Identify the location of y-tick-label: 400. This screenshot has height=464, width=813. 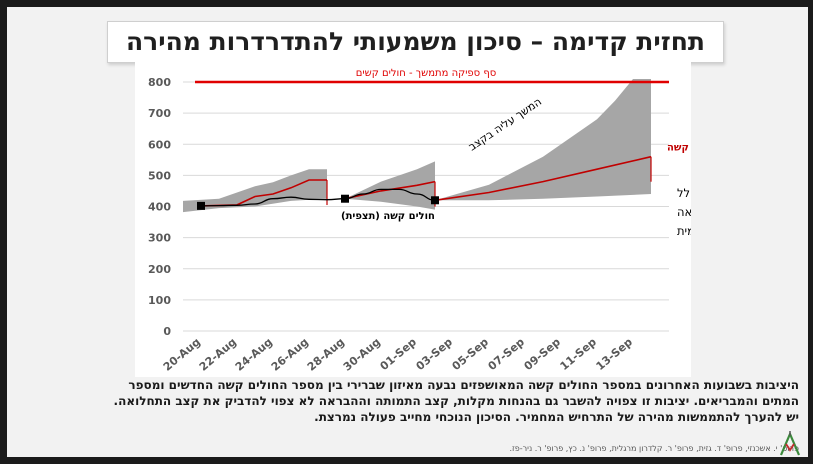
(159, 207).